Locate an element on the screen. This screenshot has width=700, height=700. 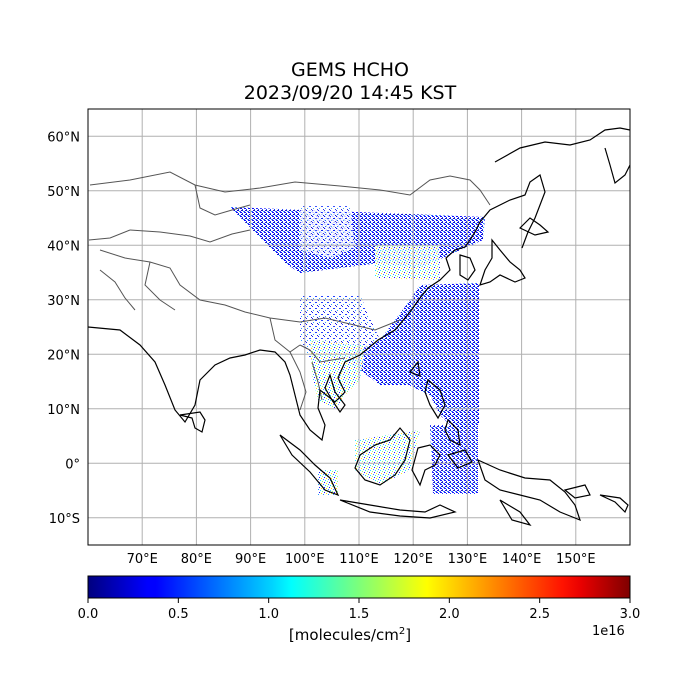
lat-tick-label: 30°N is located at coordinates (63, 301).